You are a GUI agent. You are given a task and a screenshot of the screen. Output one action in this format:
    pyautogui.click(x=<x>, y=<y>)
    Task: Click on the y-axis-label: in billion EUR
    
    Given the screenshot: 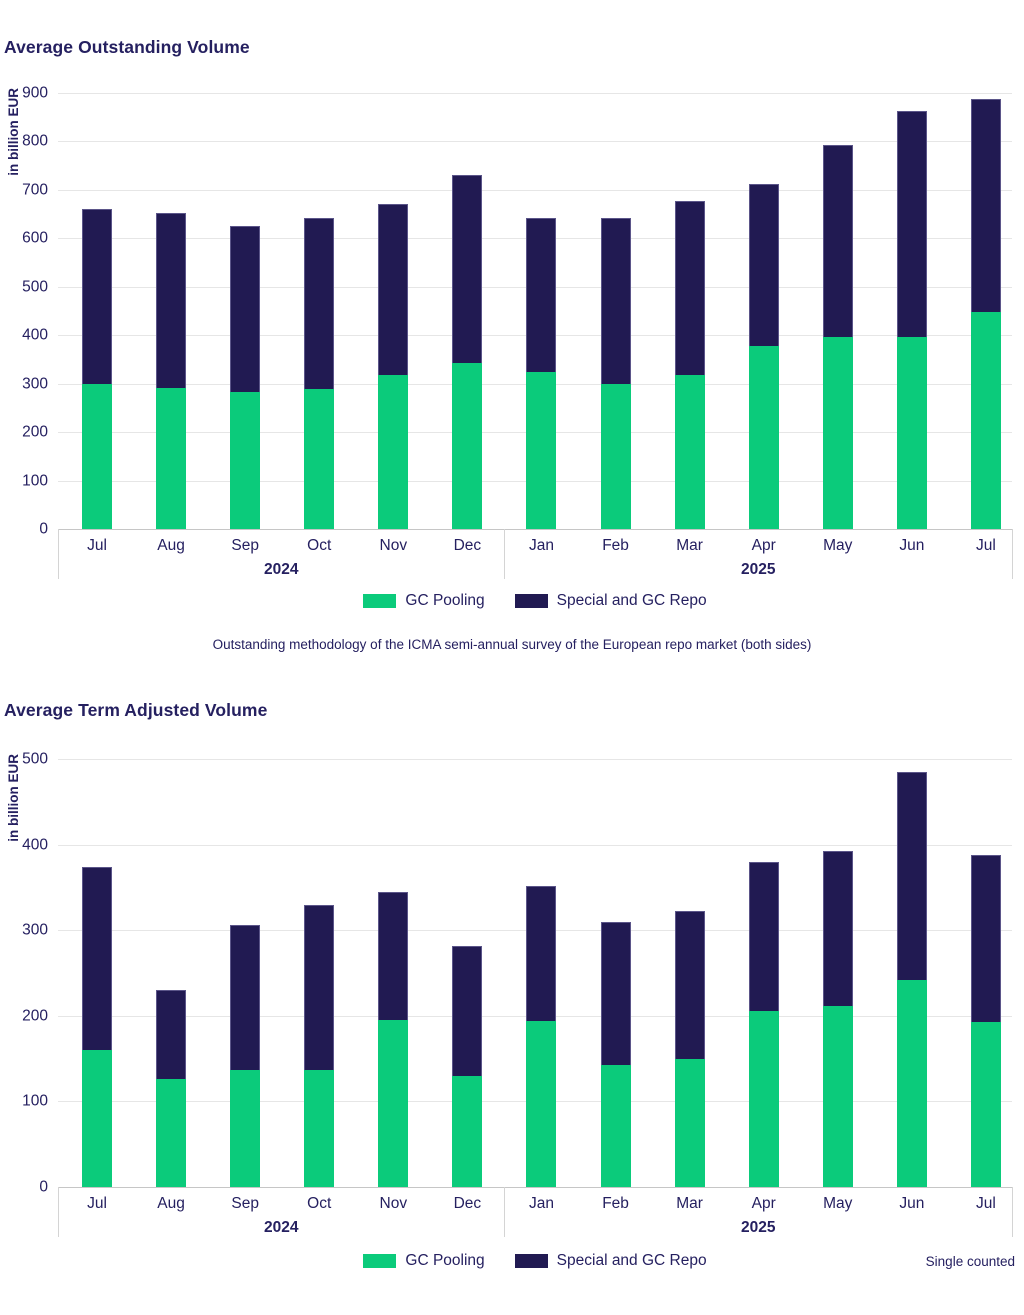 What is the action you would take?
    pyautogui.click(x=13, y=132)
    